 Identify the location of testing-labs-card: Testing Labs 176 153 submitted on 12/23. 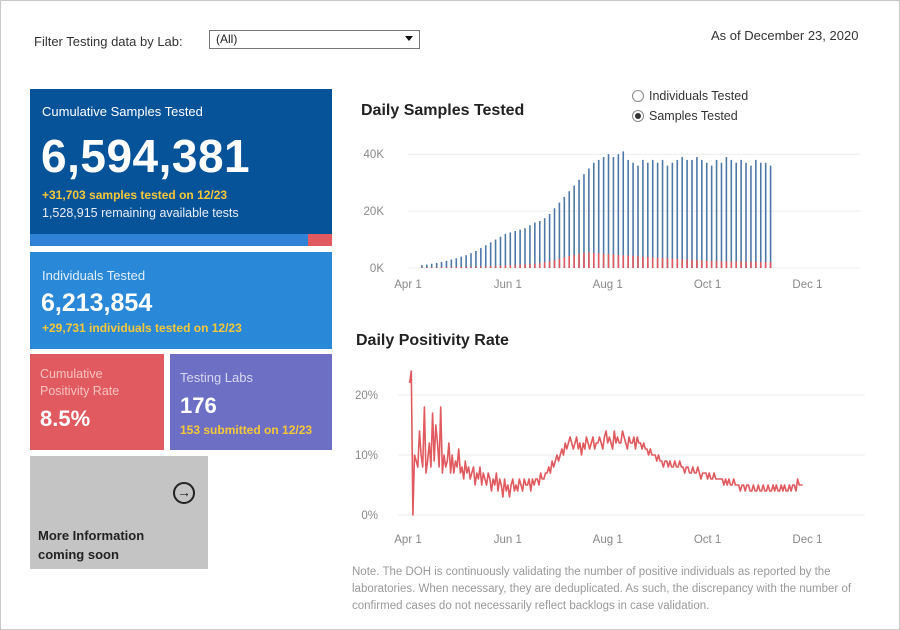
(251, 402).